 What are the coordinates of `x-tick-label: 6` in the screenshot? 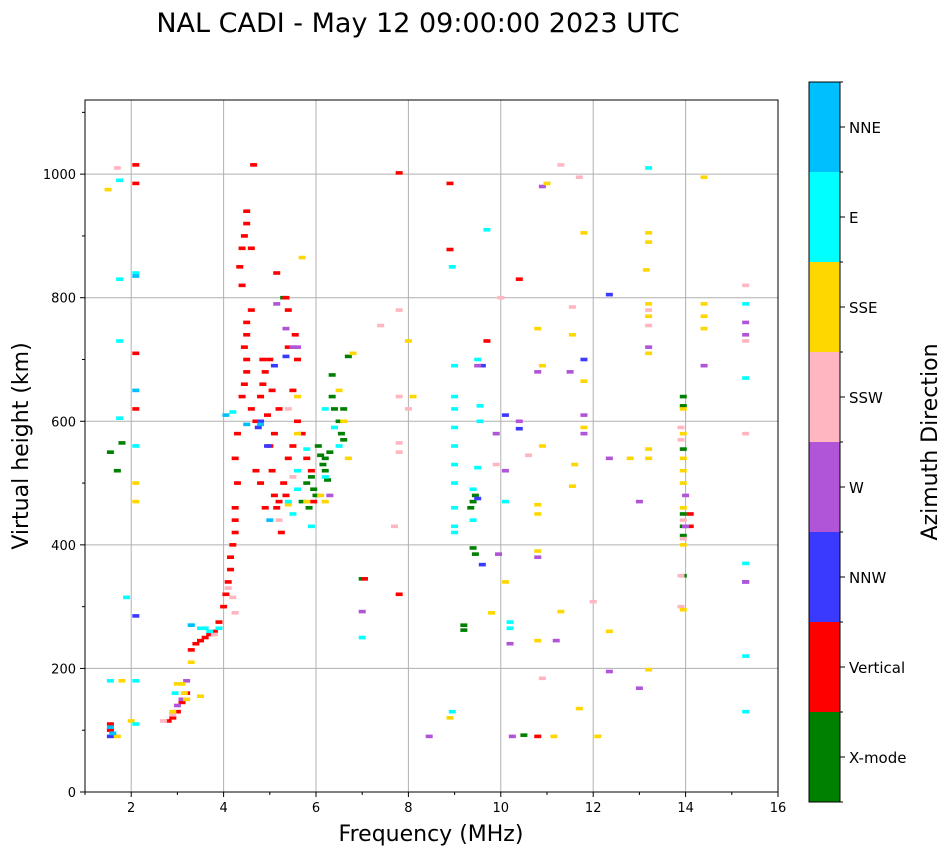 It's located at (316, 808).